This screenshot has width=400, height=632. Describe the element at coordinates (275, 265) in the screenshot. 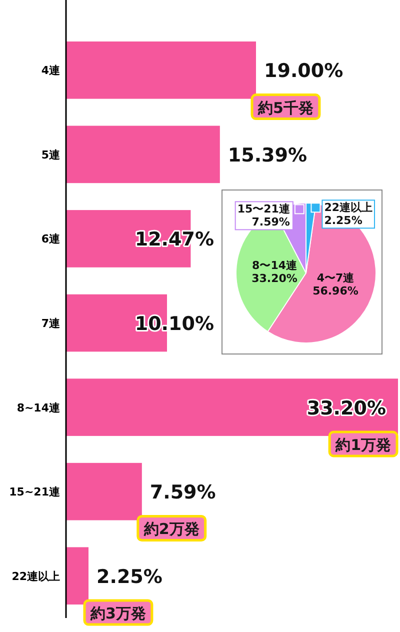

I see `slice-label: 8〜14連` at that location.